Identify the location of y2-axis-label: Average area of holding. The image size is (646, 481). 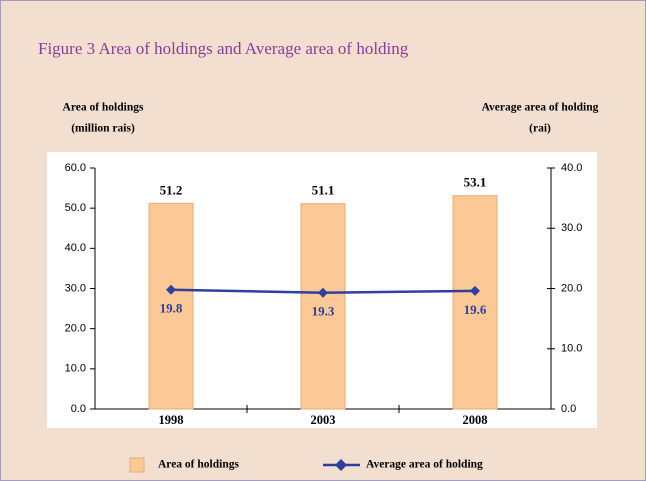
(540, 108).